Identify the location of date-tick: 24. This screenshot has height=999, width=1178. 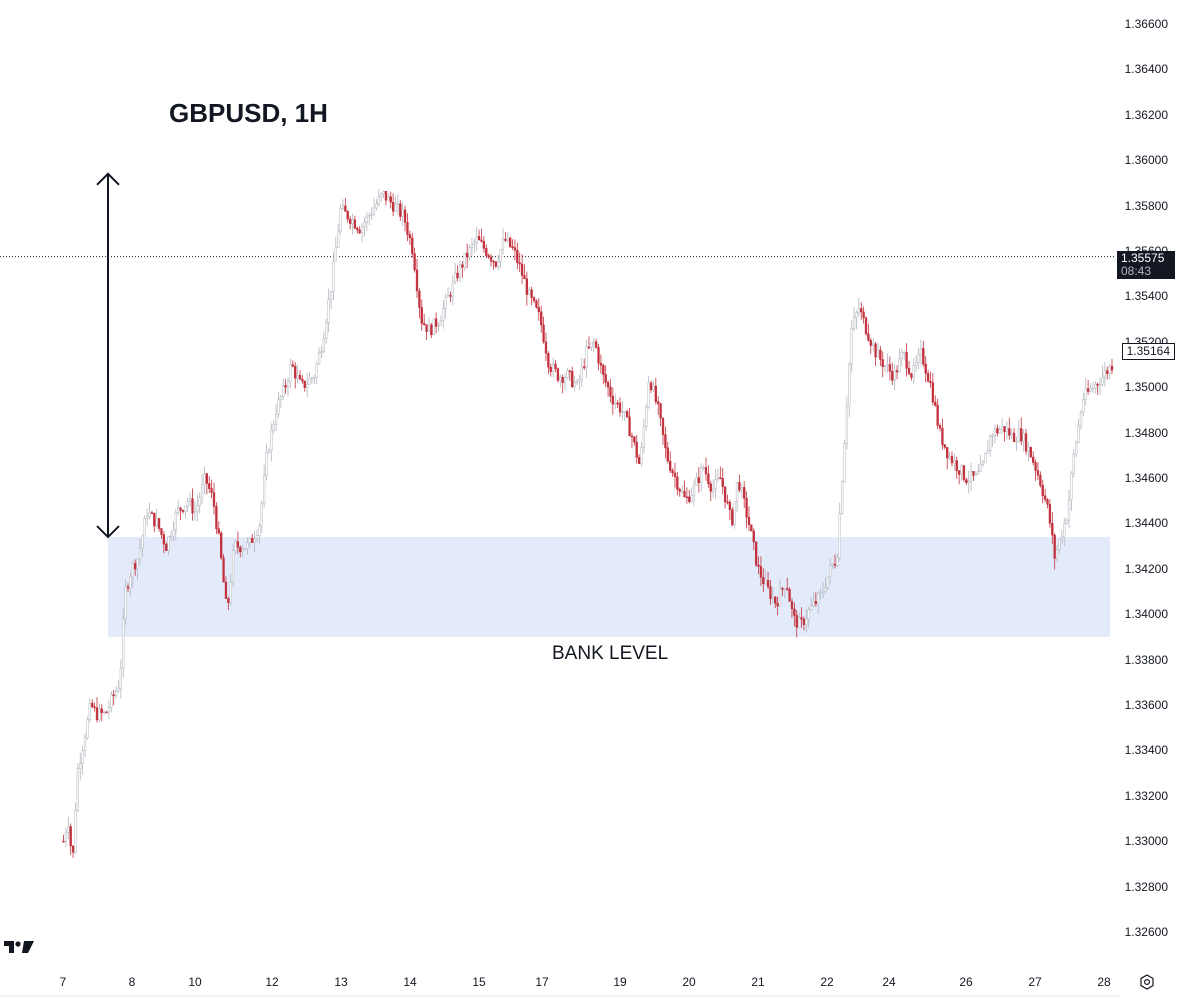
(889, 982).